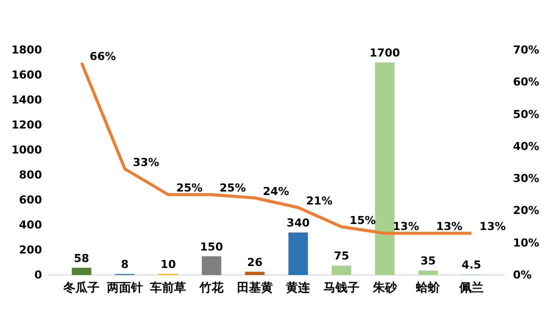 The width and height of the screenshot is (555, 328). What do you see at coordinates (124, 287) in the screenshot?
I see `x-tick-label: 两面针` at bounding box center [124, 287].